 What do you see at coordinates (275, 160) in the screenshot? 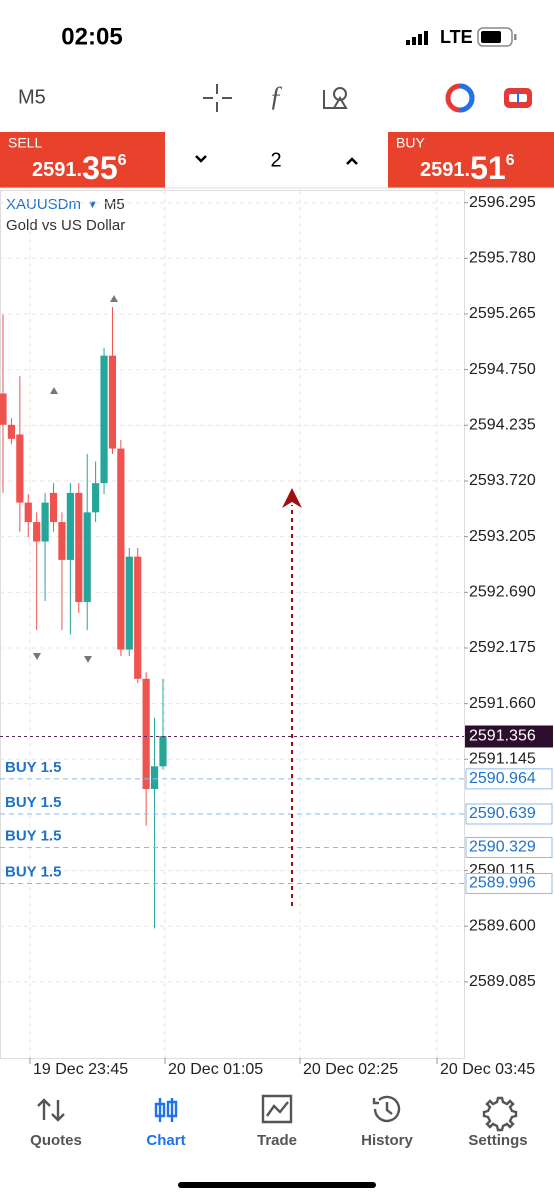
I see `volume: 2` at bounding box center [275, 160].